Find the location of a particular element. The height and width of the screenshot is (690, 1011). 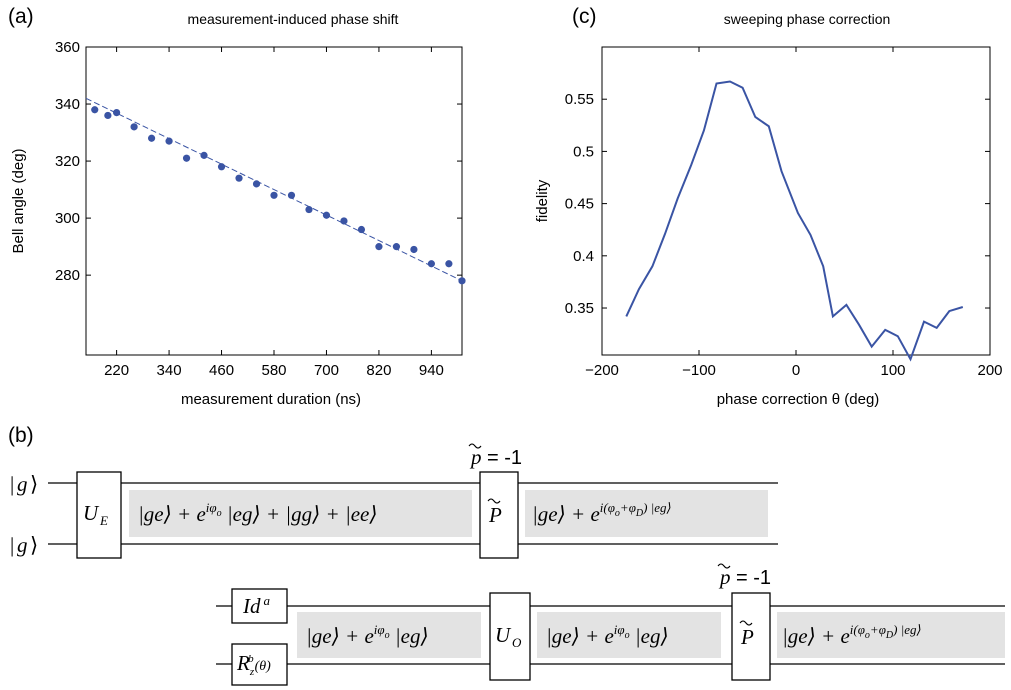

a-ytick-label: 360 is located at coordinates (67, 47).